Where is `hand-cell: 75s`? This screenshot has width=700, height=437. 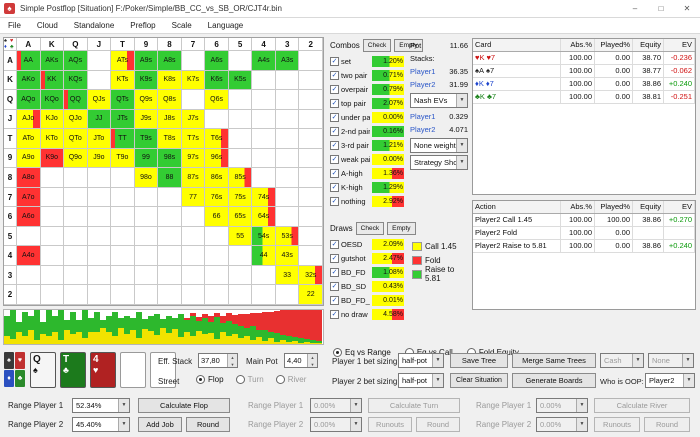
hand-cell: 75s is located at coordinates (240, 197).